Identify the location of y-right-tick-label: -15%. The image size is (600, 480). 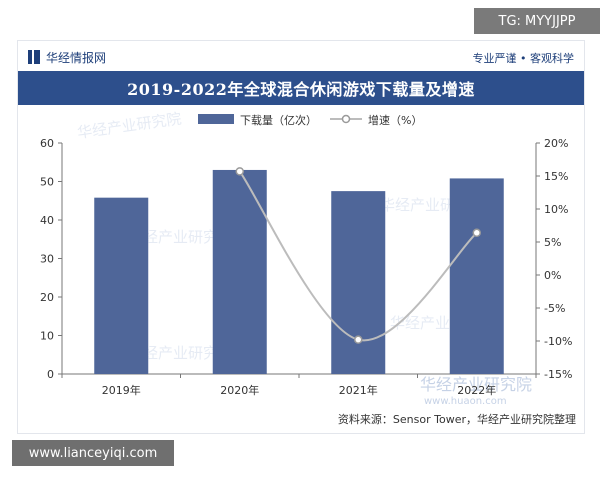
(558, 374).